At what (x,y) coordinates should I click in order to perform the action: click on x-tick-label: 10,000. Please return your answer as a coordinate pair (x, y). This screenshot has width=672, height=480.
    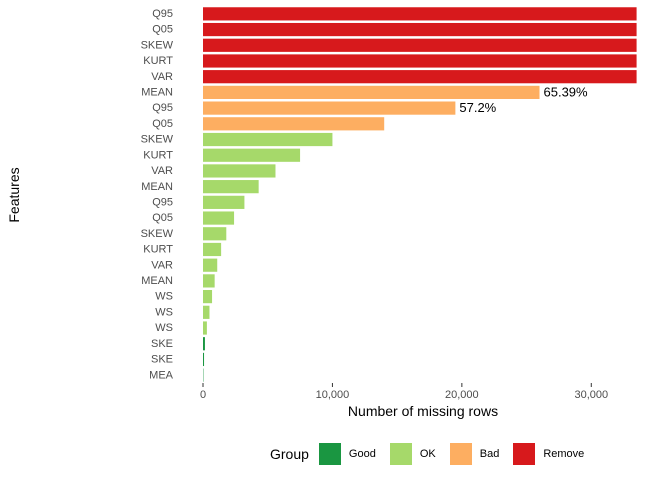
    Looking at the image, I should click on (333, 395).